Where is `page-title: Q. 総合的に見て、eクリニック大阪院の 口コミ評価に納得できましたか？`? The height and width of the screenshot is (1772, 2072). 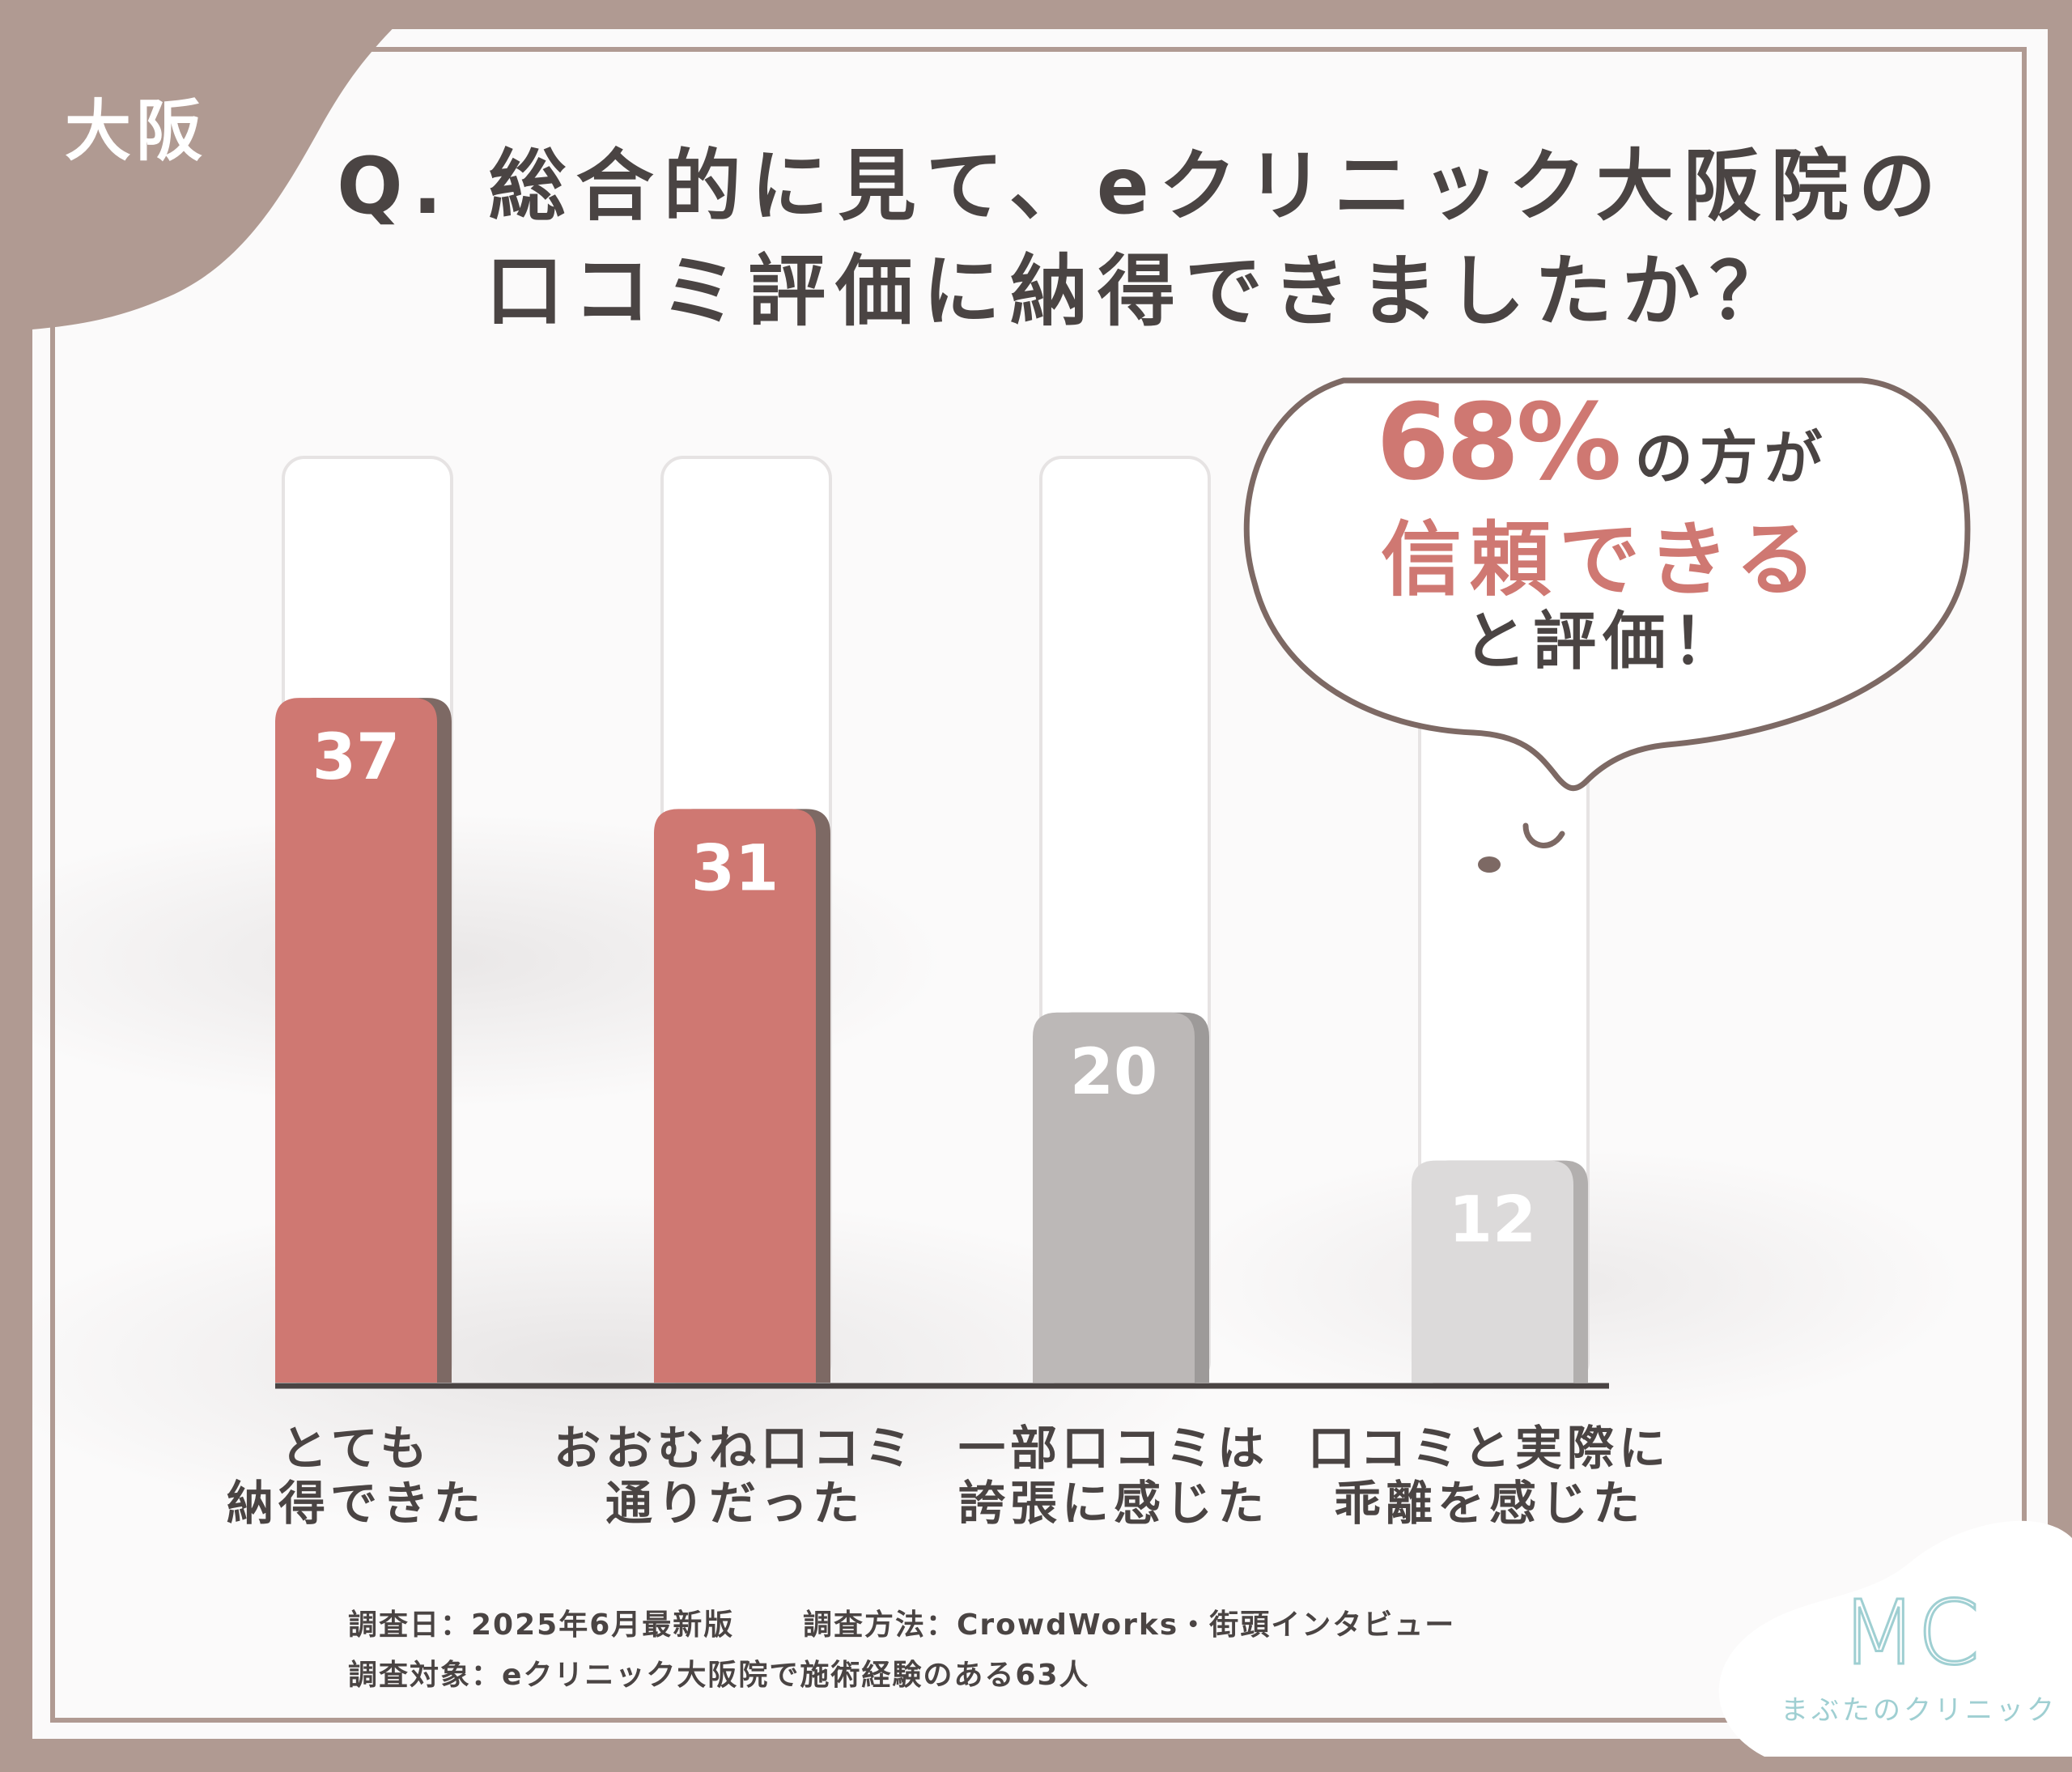
page-title: Q. 総合的に見て、eクリニック大阪院の 口コミ評価に納得できましたか？ is located at coordinates (1141, 239).